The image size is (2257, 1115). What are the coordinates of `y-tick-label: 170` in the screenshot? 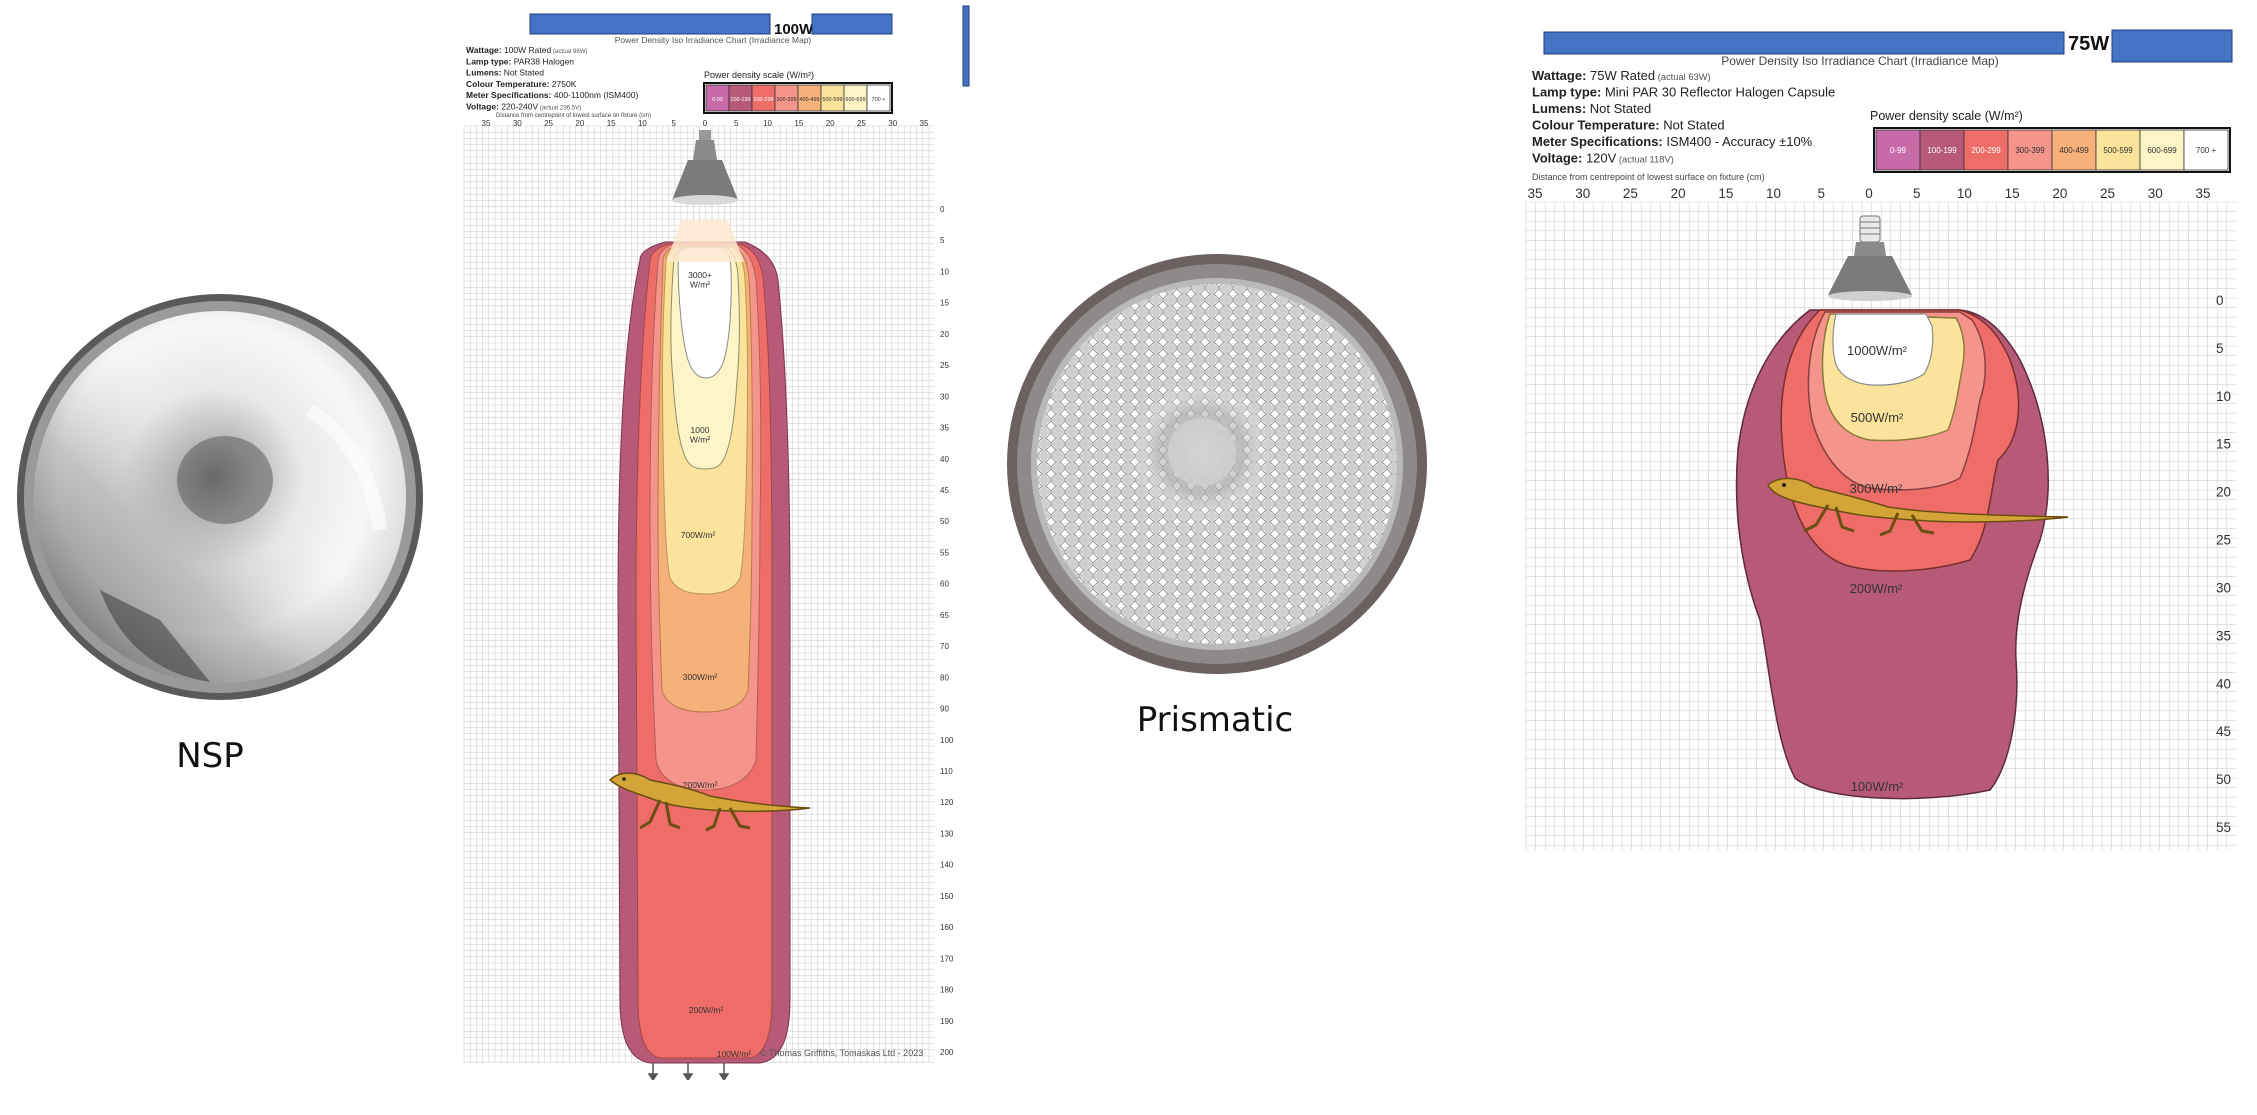 It's located at (947, 958).